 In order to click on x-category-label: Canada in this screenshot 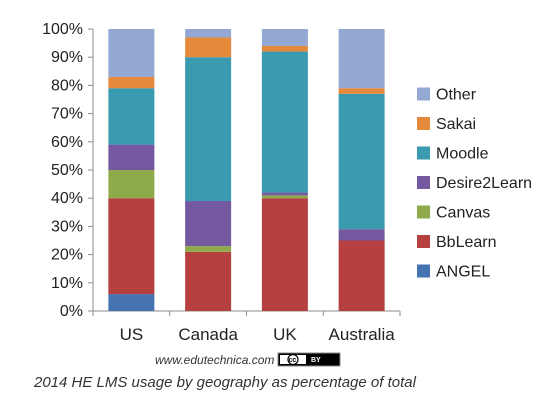, I will do `click(208, 334)`.